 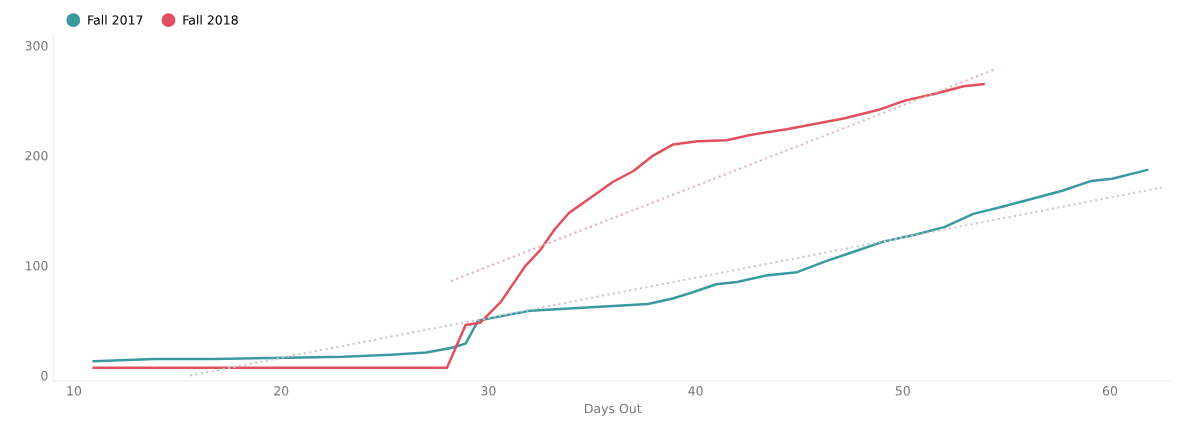 I want to click on x-tick-label: 30, so click(x=488, y=391).